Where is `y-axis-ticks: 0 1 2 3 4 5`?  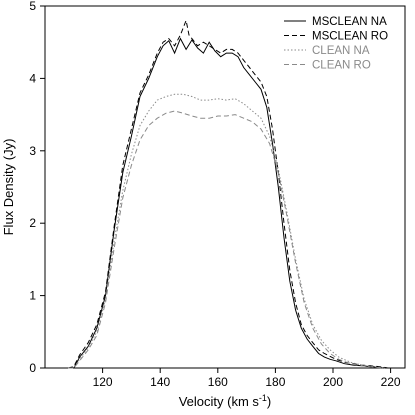
y-axis-ticks: 0 1 2 3 4 5 is located at coordinates (37, 187).